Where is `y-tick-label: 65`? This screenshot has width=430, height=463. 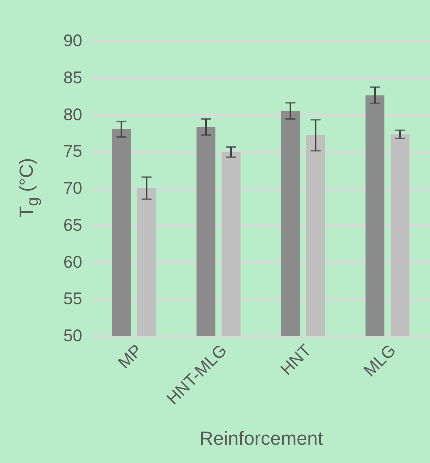 y-tick-label: 65 is located at coordinates (73, 225).